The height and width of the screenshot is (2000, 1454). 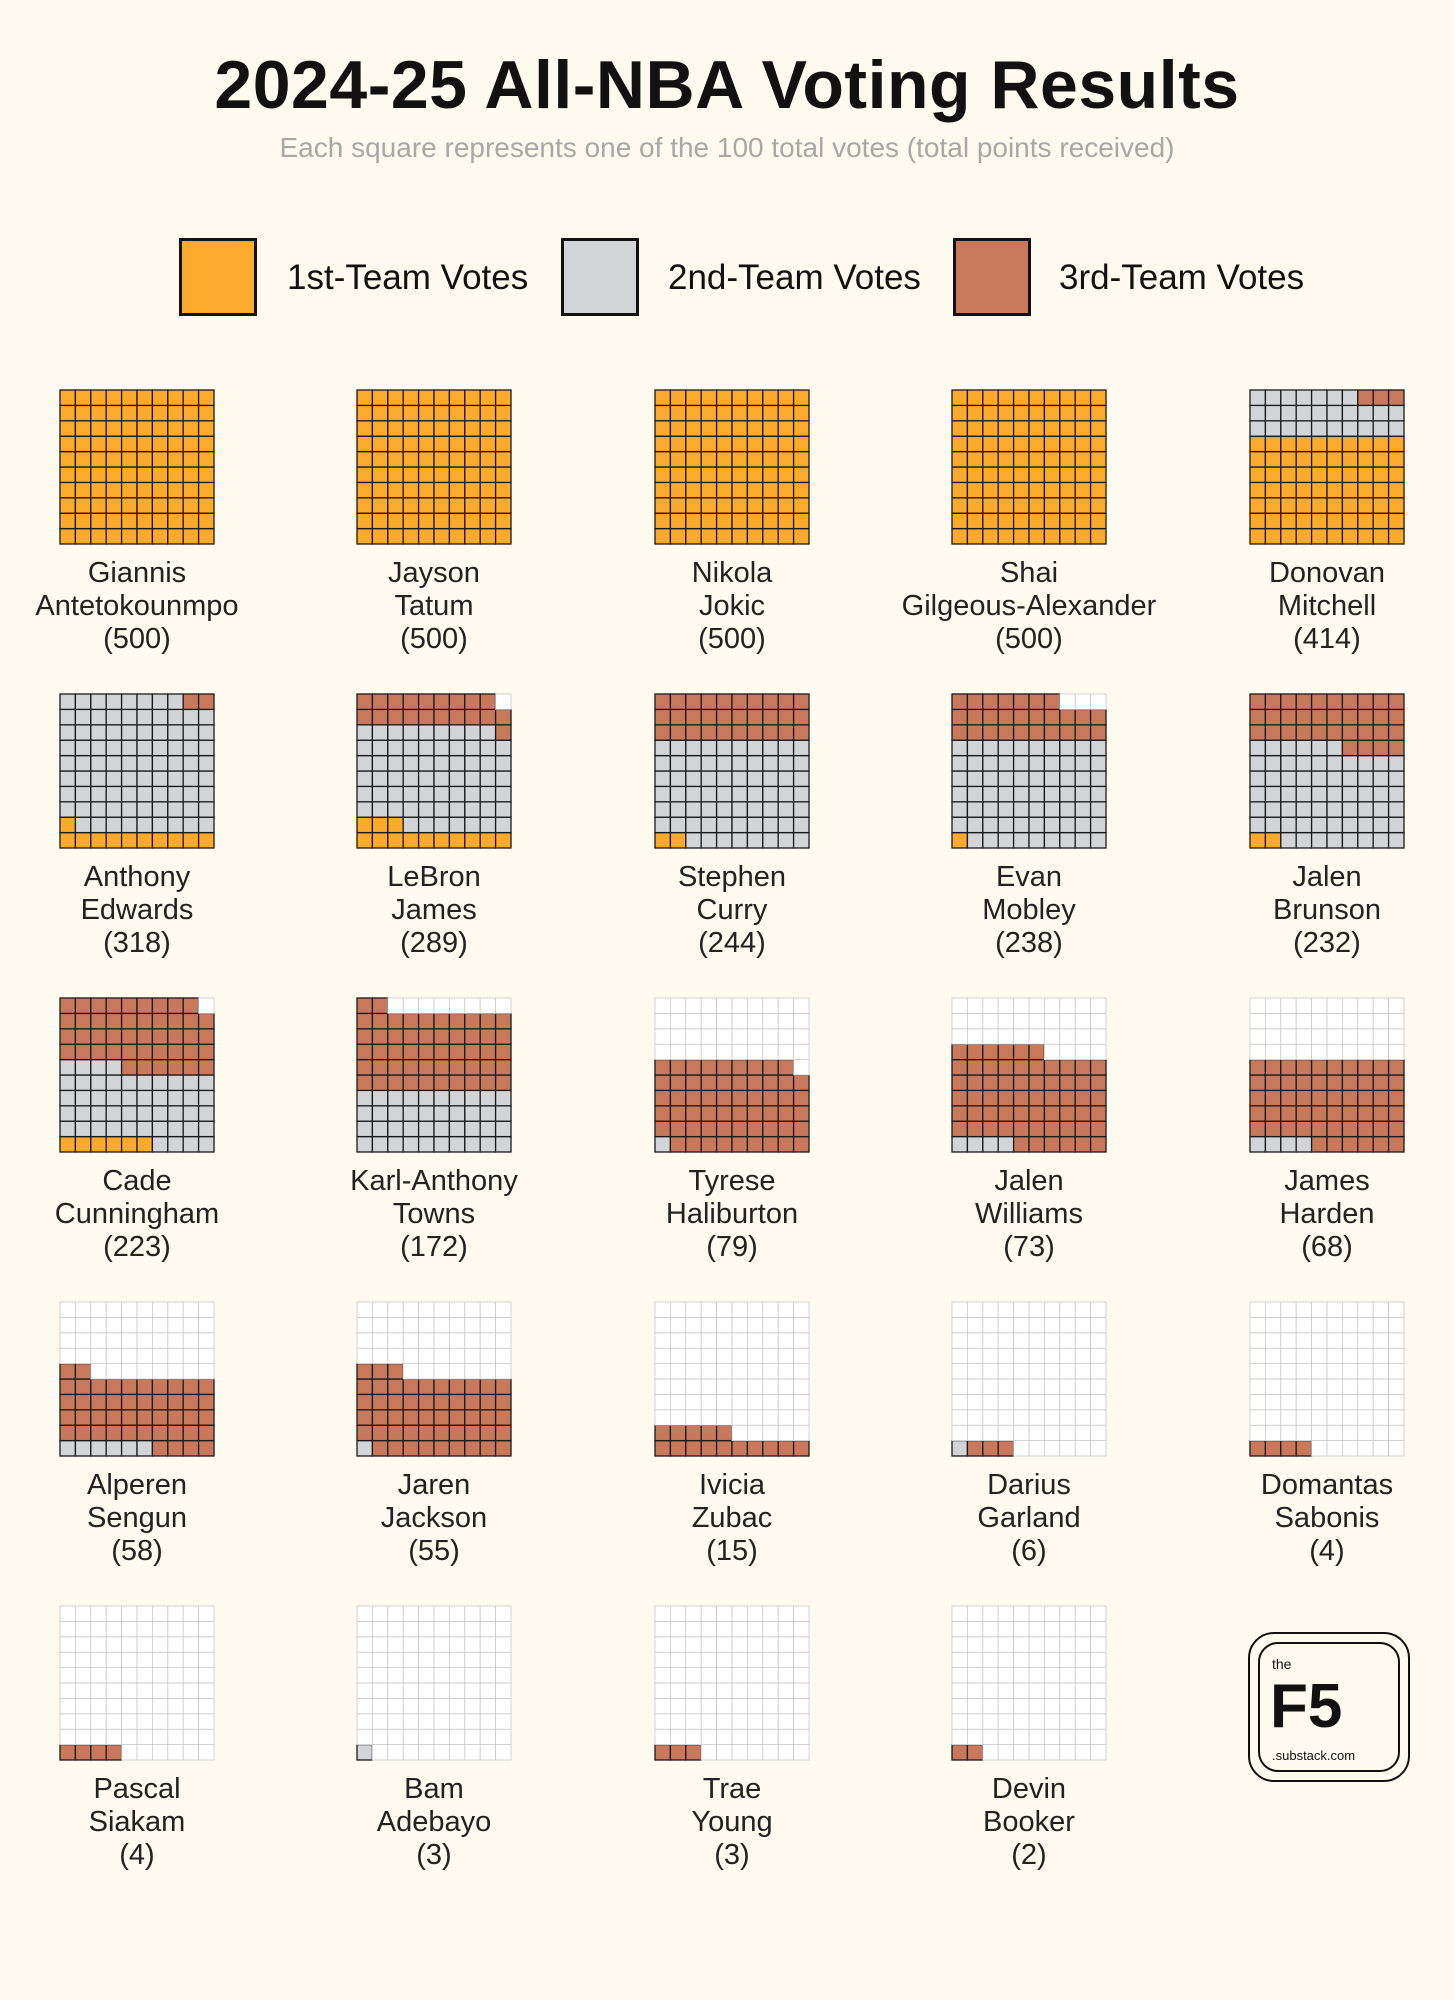 I want to click on player-name-line: Siakam, so click(x=137, y=1822).